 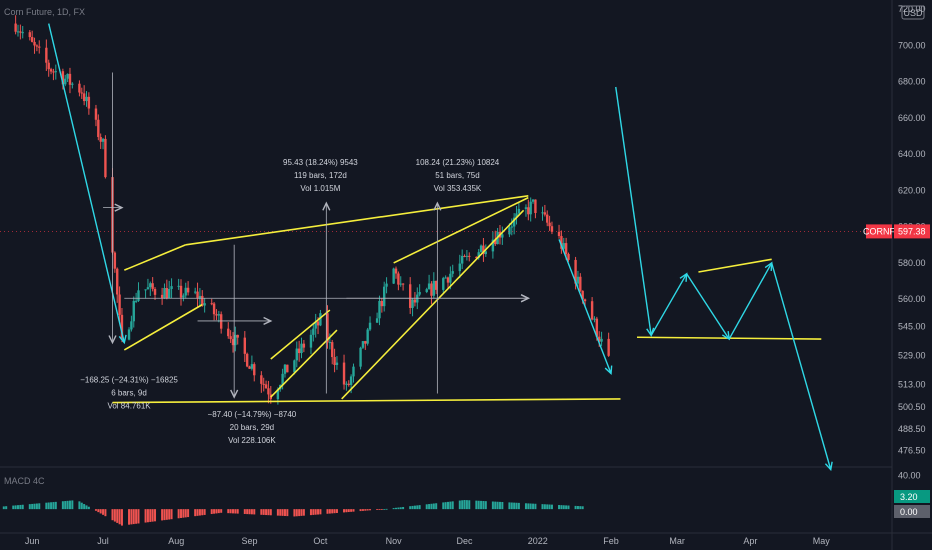 I want to click on symbol-title: Corn Future, 1D, FX, so click(x=44, y=12).